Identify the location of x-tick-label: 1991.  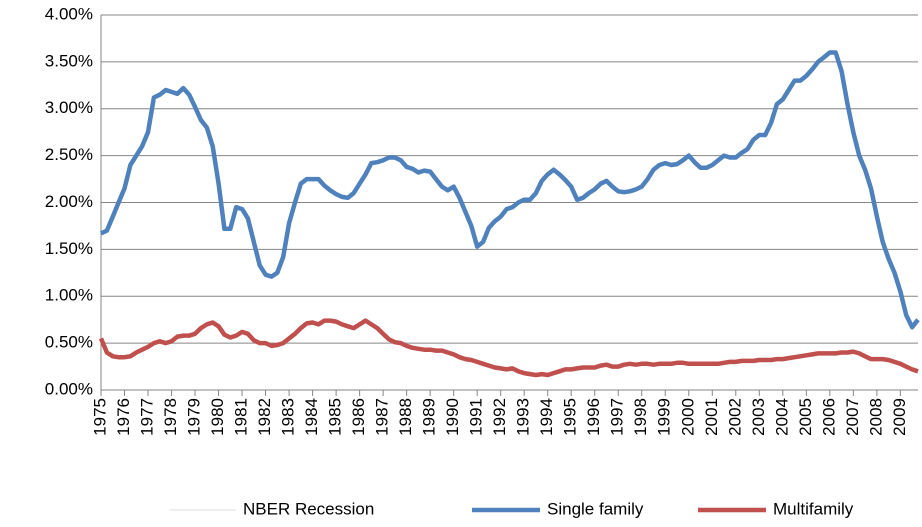
(476, 417).